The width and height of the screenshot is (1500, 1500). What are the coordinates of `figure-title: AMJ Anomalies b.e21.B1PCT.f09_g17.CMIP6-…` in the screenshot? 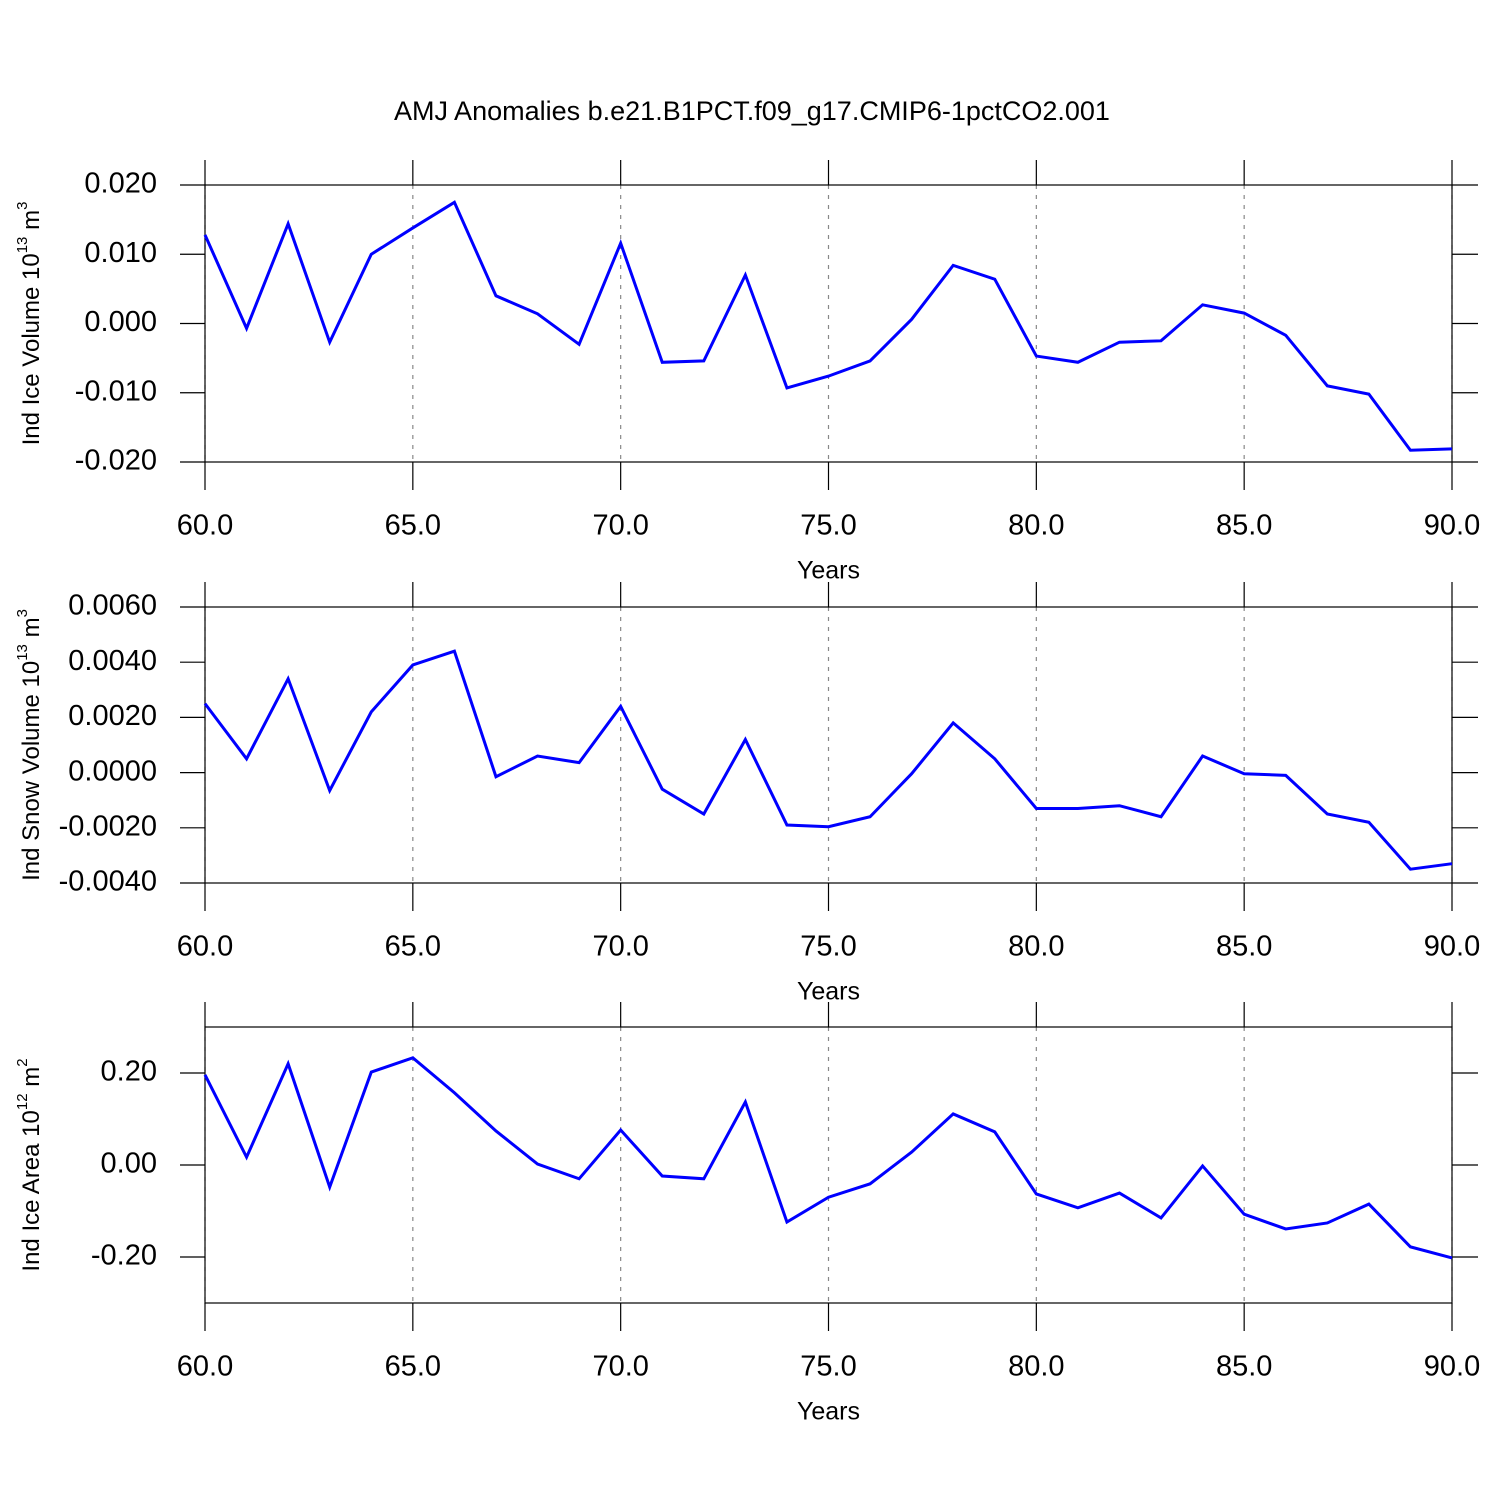 It's located at (752, 111).